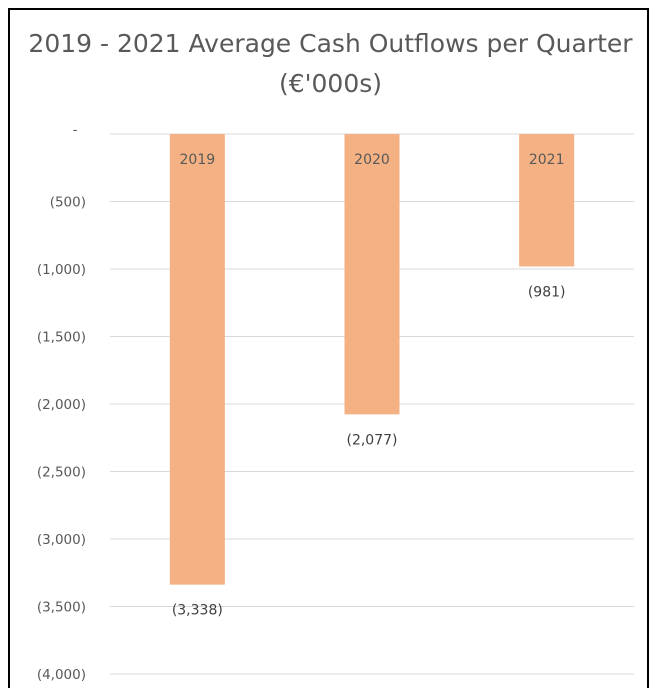  I want to click on y-tick-label: (1,500), so click(61, 338).